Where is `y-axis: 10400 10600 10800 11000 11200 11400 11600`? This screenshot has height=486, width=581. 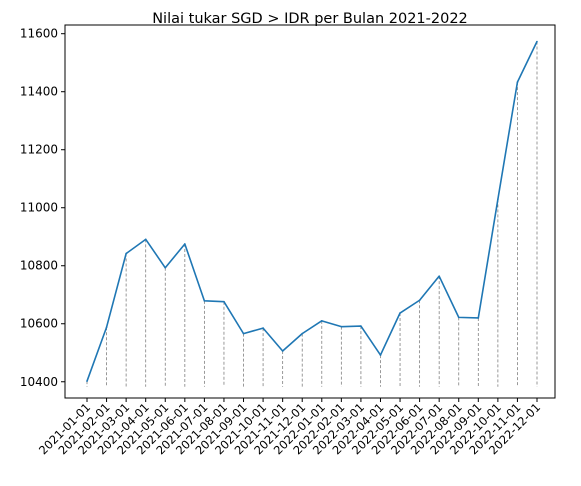
y-axis: 10400 10600 10800 11000 11200 11400 11600 is located at coordinates (42, 208).